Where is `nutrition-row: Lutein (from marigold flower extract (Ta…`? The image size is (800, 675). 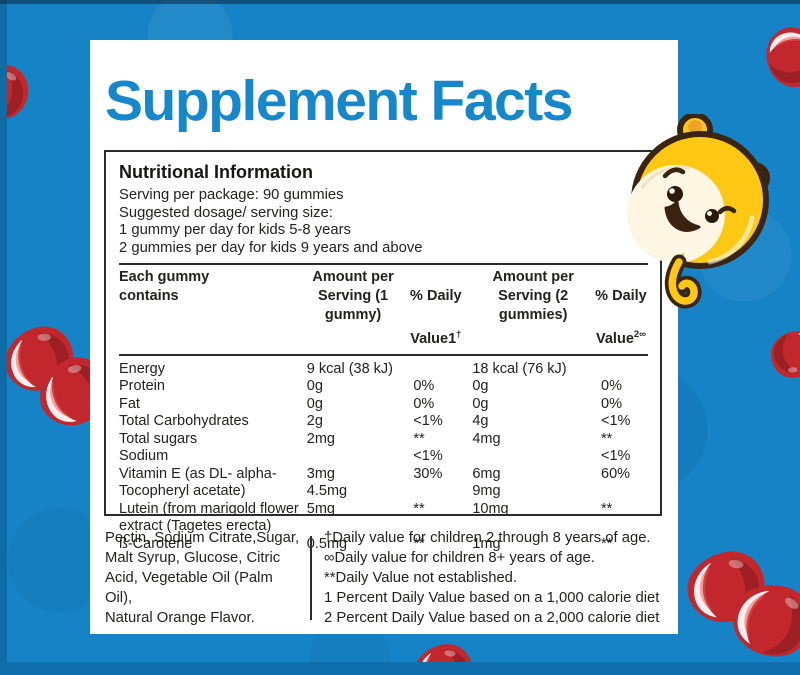 nutrition-row: Lutein (from marigold flower extract (Ta… is located at coordinates (383, 518).